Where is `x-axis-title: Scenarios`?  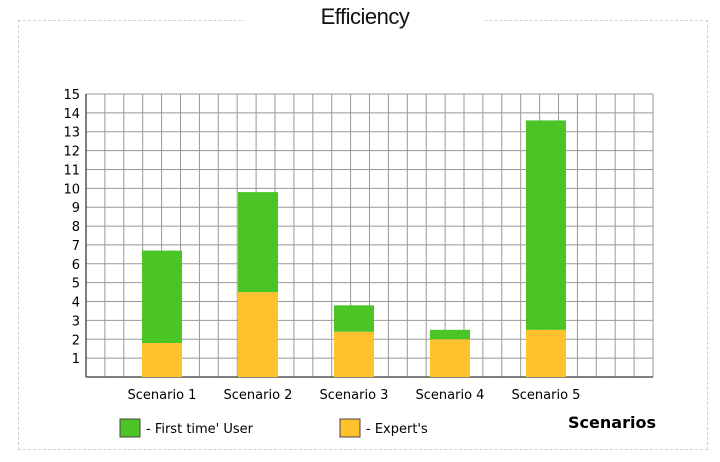
x-axis-title: Scenarios is located at coordinates (612, 422).